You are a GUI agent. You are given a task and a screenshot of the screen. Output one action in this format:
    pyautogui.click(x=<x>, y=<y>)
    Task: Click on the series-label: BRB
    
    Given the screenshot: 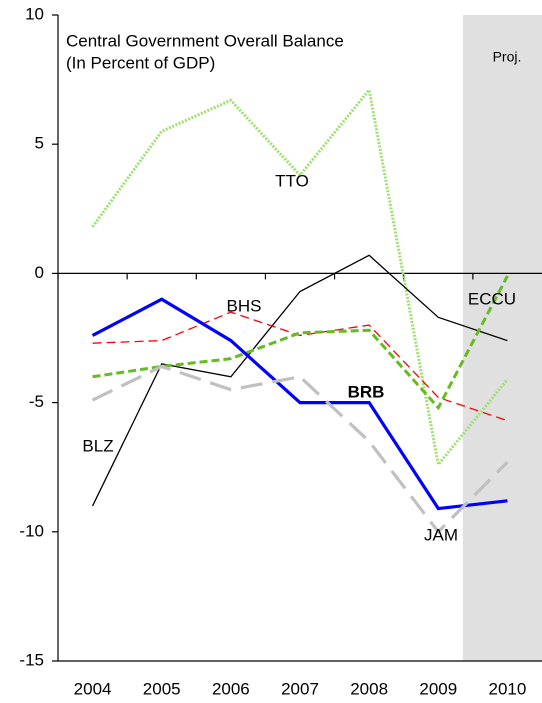 What is the action you would take?
    pyautogui.click(x=366, y=391)
    